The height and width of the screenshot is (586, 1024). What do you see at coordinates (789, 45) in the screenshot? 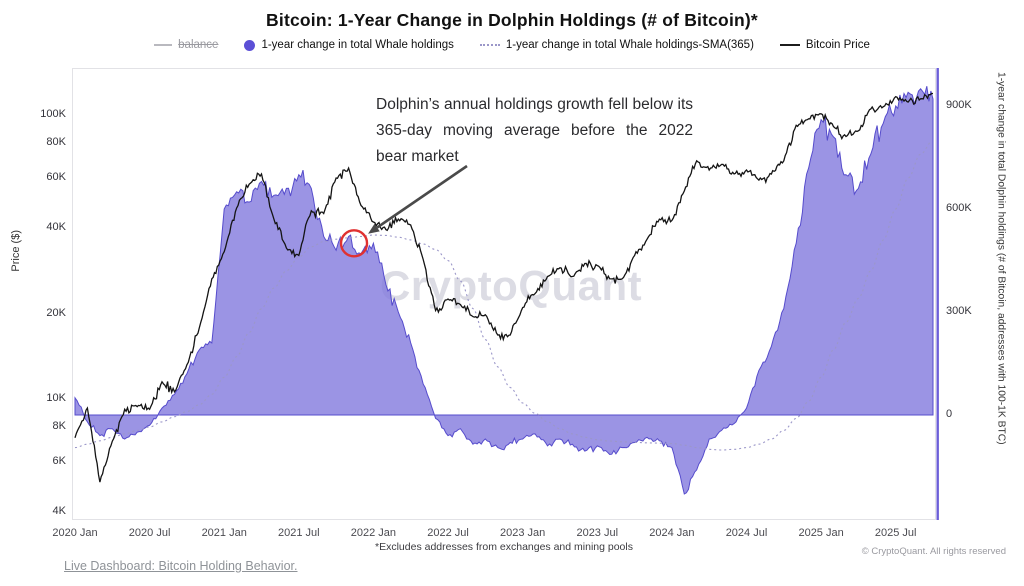
I see `solid-line-marker-icon` at bounding box center [789, 45].